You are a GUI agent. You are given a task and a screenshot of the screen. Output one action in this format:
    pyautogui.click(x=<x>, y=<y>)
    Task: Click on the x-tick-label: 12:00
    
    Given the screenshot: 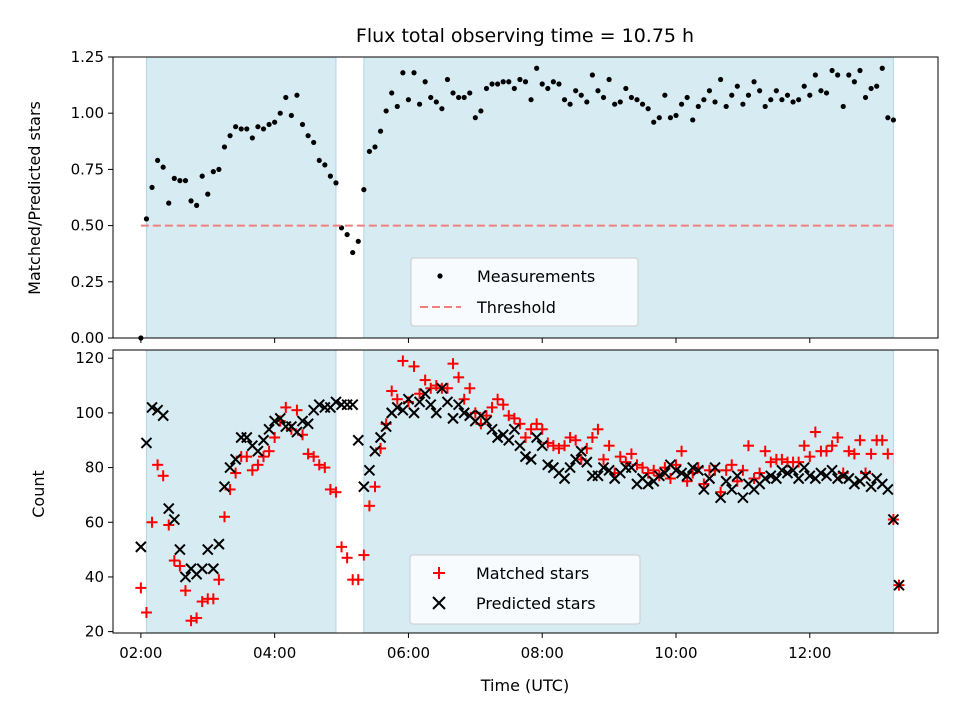 What is the action you would take?
    pyautogui.click(x=809, y=653)
    